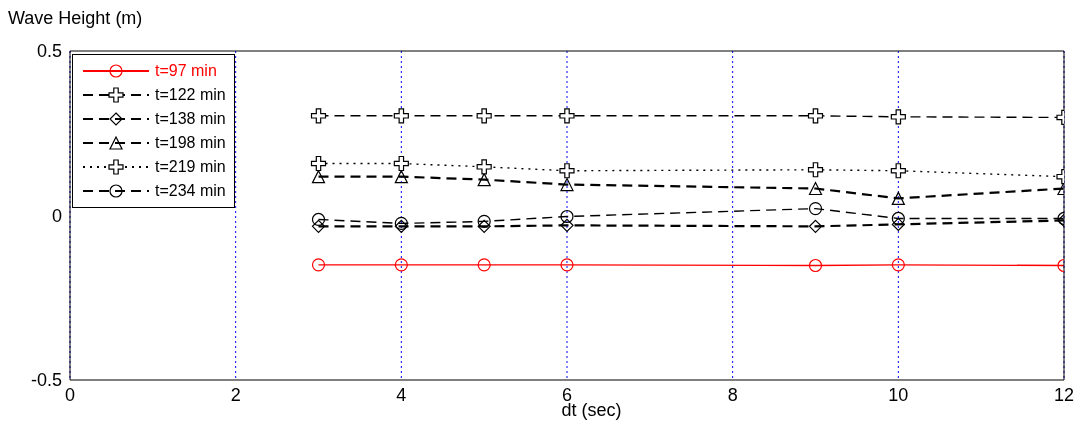 The image size is (1087, 430). What do you see at coordinates (898, 394) in the screenshot?
I see `x-tick-label: 10` at bounding box center [898, 394].